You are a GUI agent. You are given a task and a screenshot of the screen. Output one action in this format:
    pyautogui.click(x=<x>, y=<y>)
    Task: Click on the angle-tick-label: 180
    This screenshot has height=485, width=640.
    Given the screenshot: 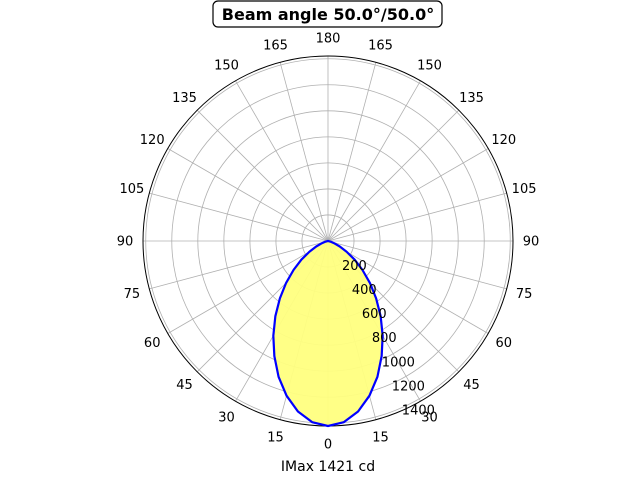 What is the action you would take?
    pyautogui.click(x=328, y=39)
    